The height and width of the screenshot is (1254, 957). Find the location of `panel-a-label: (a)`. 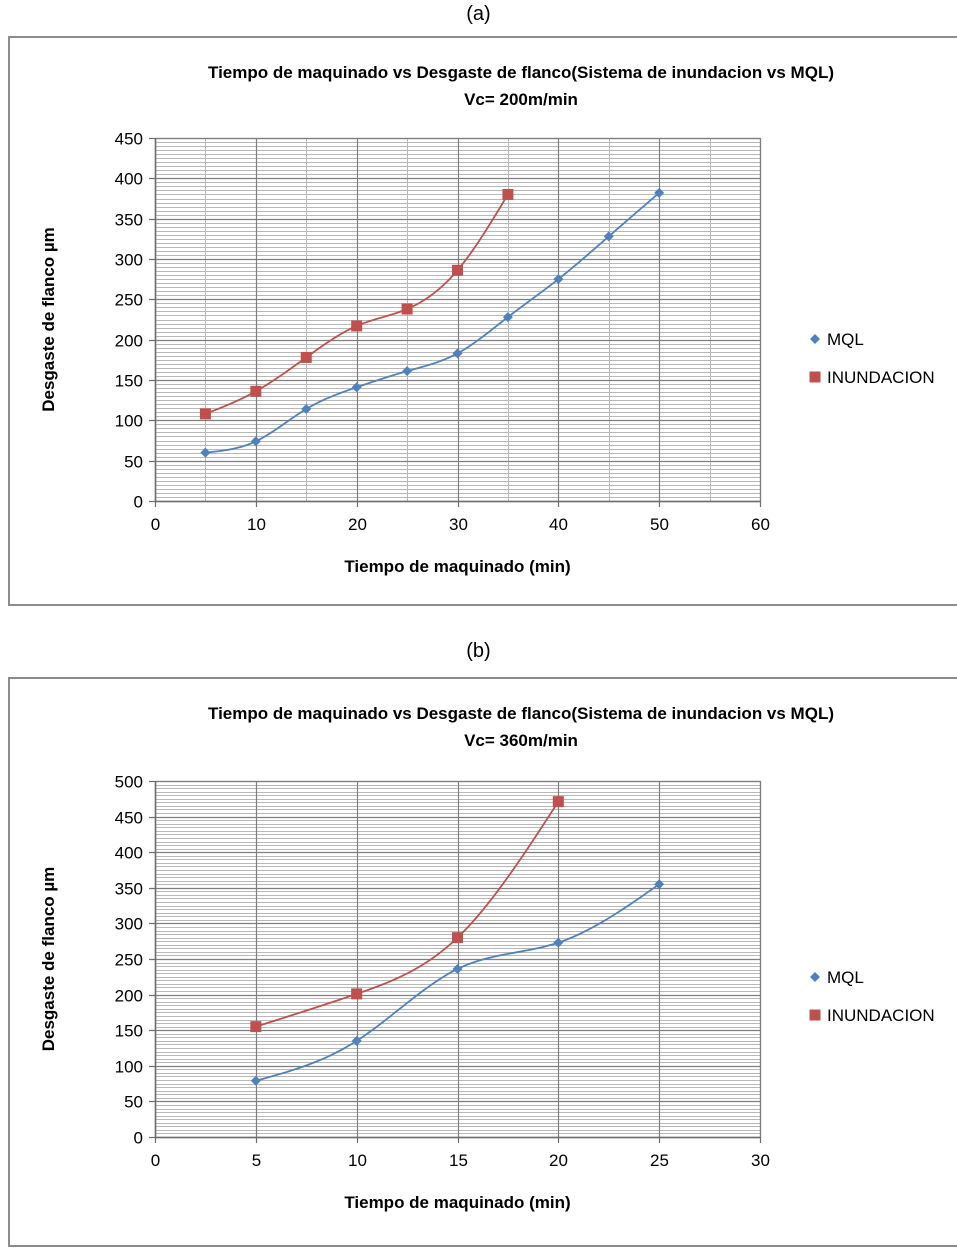

panel-a-label: (a) is located at coordinates (478, 14).